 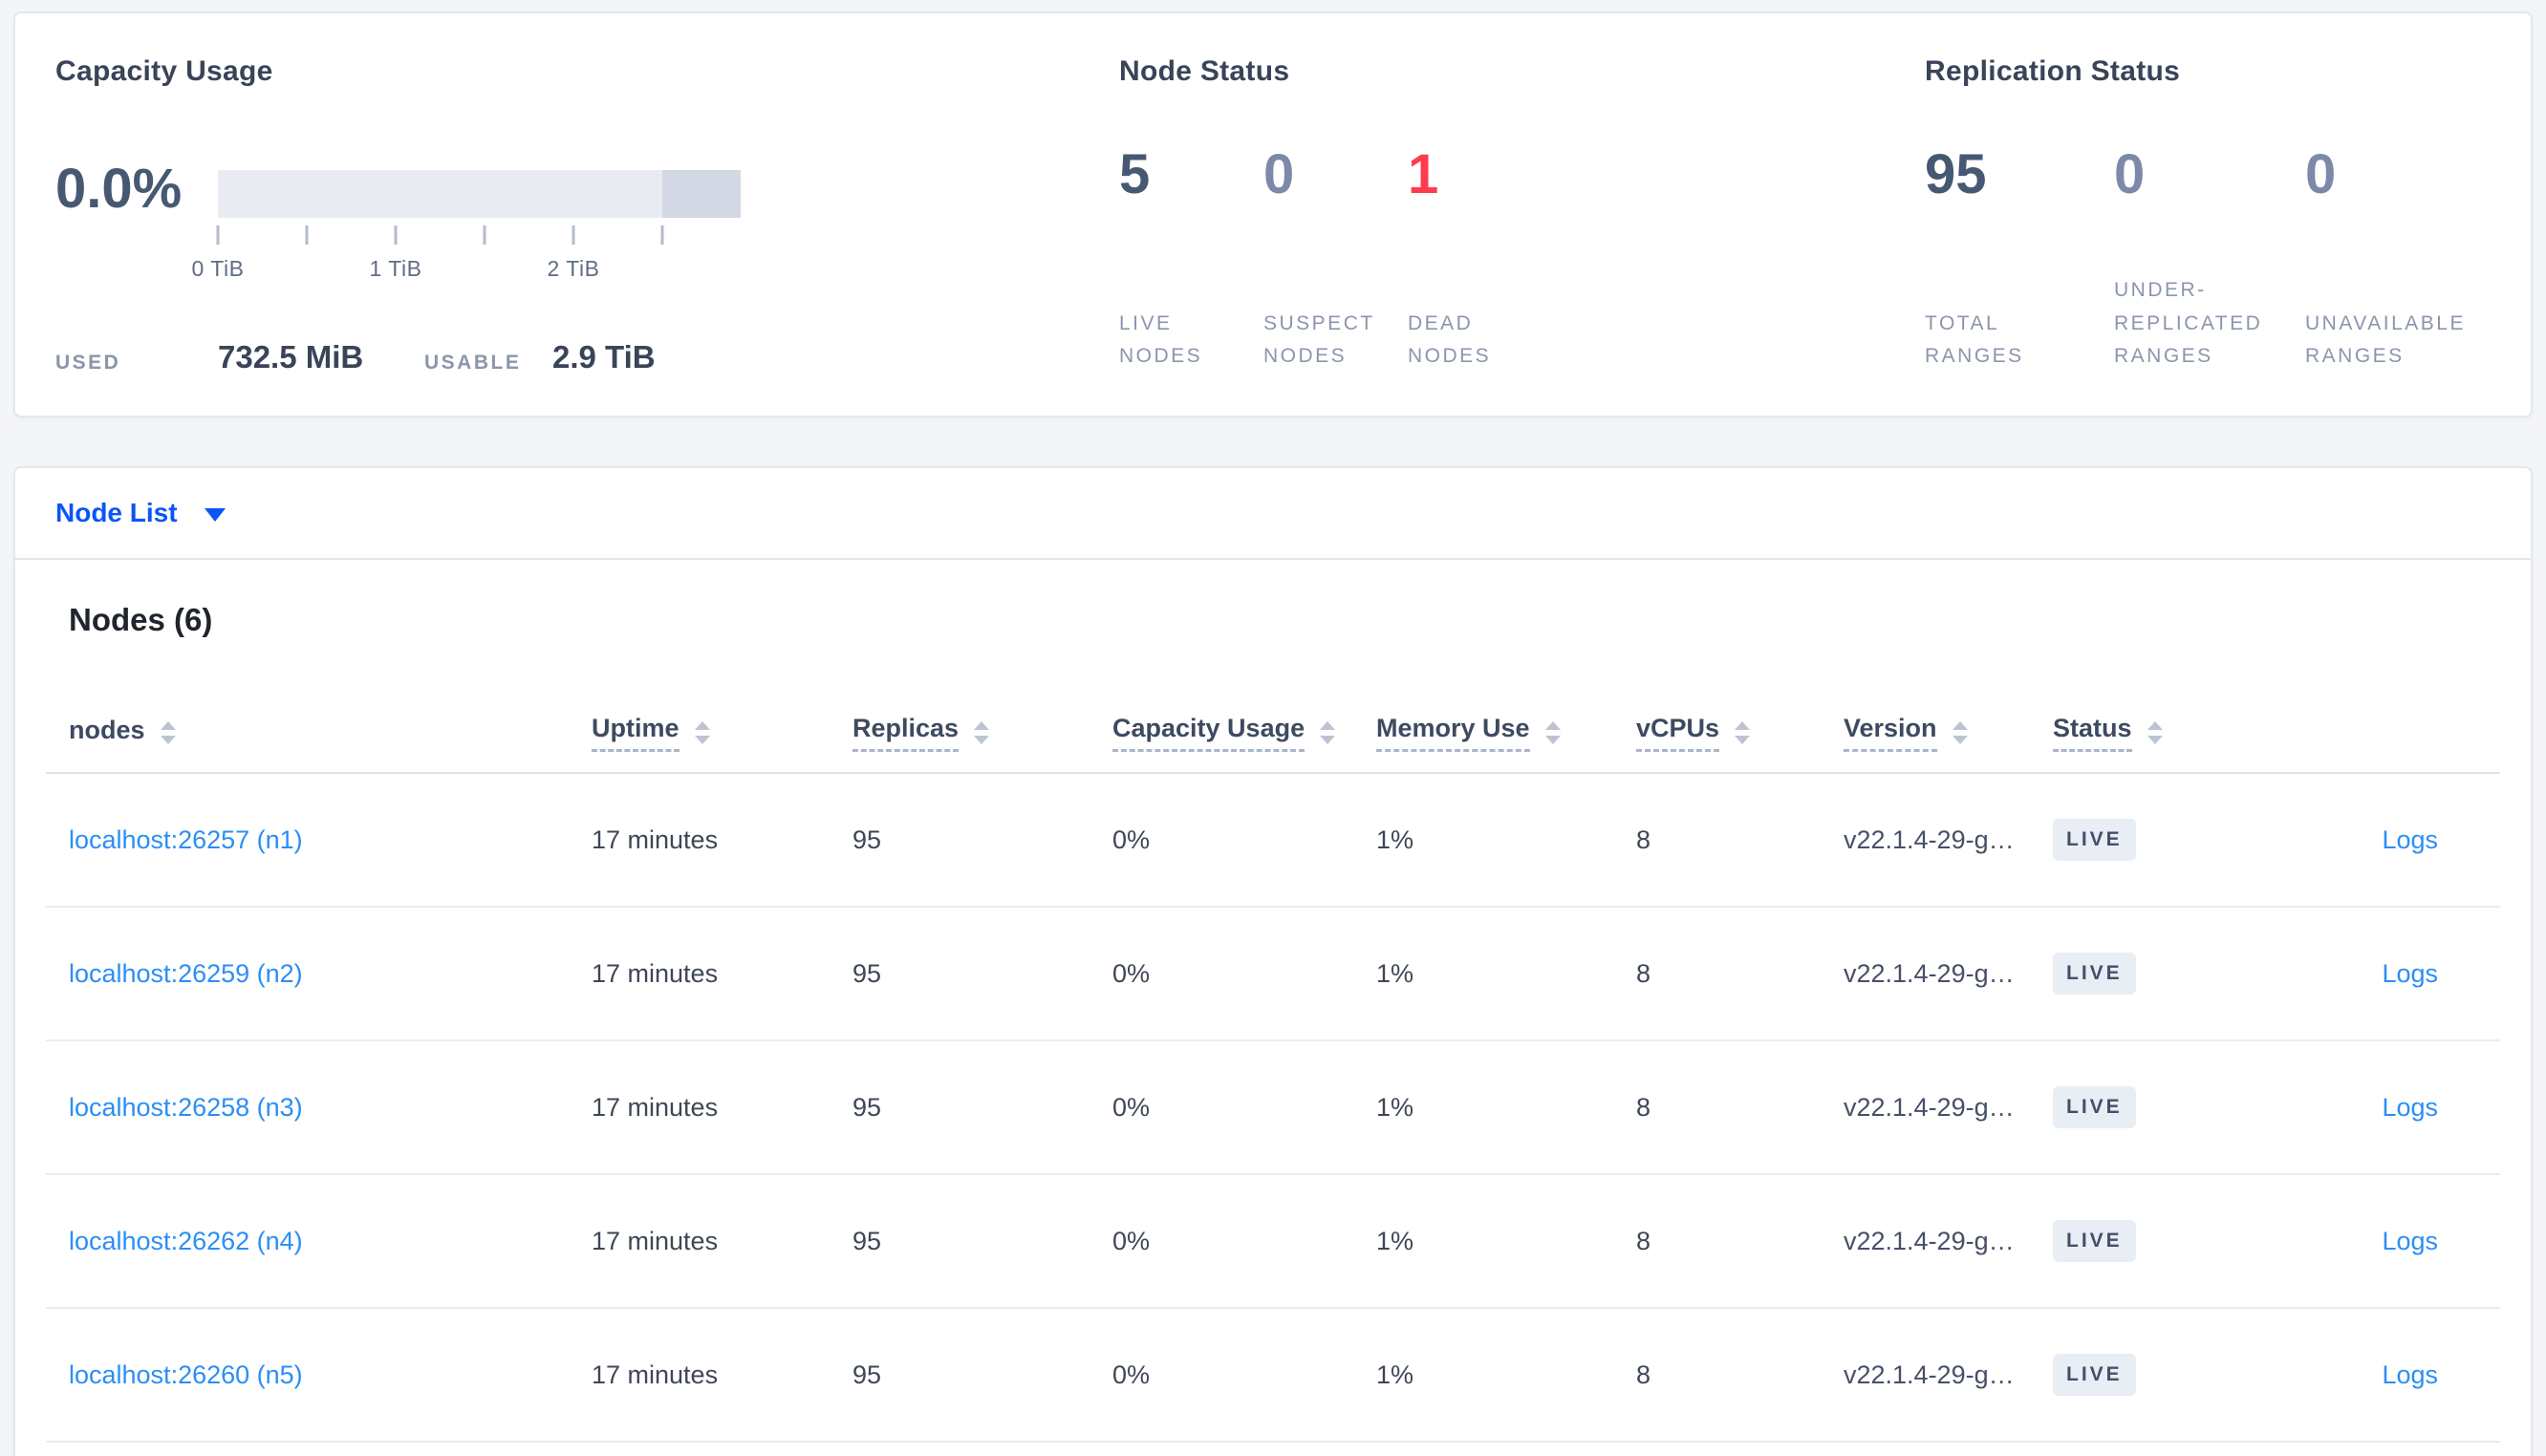 I want to click on column-header-replicas: Replicas, so click(x=982, y=733).